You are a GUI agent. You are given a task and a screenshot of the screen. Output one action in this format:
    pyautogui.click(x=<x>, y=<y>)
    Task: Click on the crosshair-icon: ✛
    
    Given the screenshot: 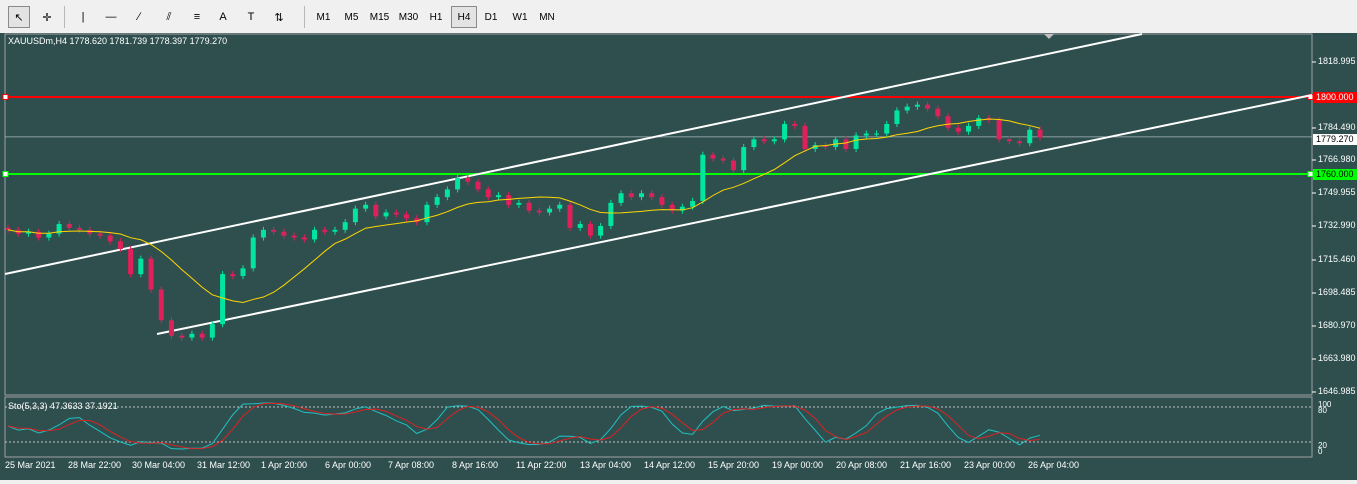 What is the action you would take?
    pyautogui.click(x=47, y=17)
    